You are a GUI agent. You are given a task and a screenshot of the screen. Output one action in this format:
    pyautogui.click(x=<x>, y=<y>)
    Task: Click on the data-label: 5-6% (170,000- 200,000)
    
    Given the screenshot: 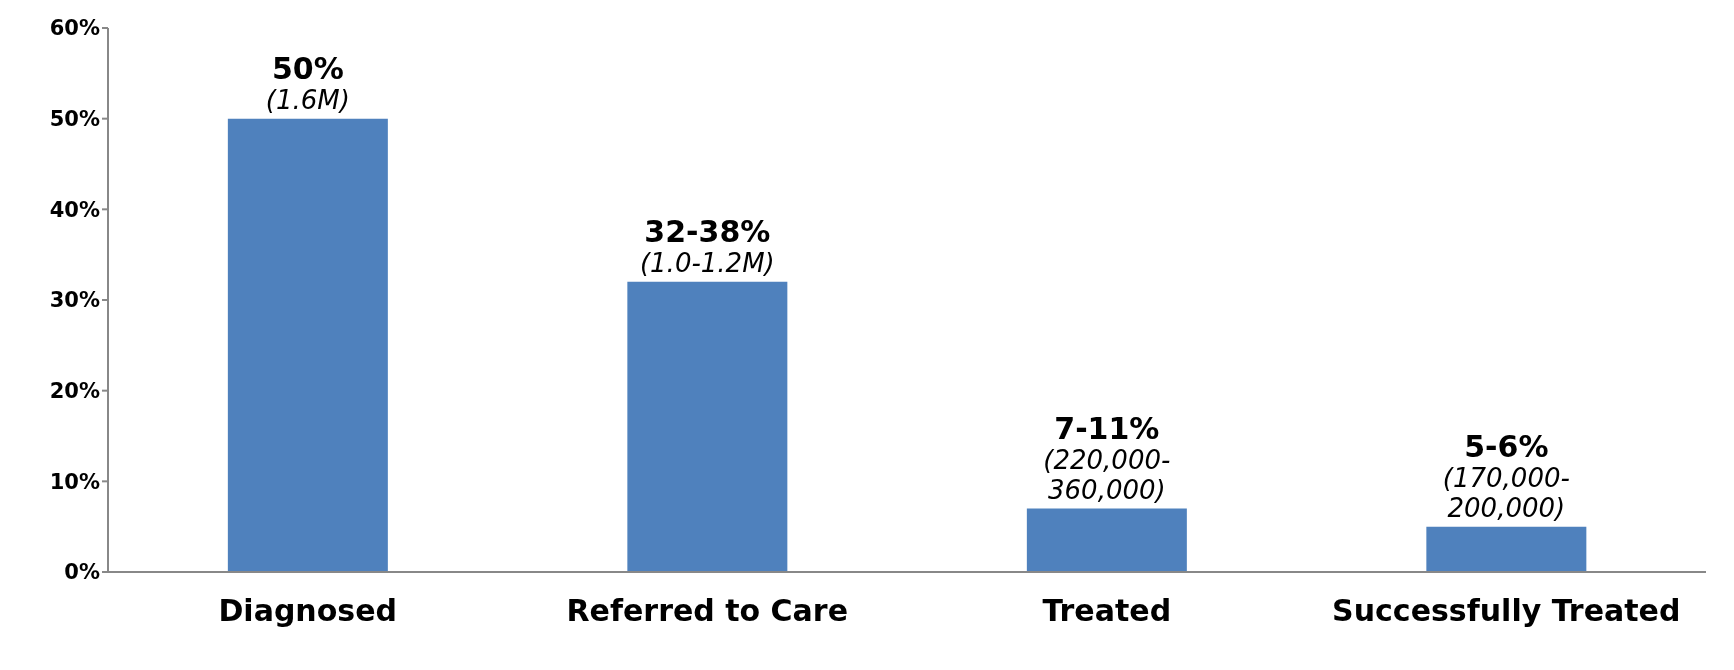 What is the action you would take?
    pyautogui.click(x=1506, y=475)
    